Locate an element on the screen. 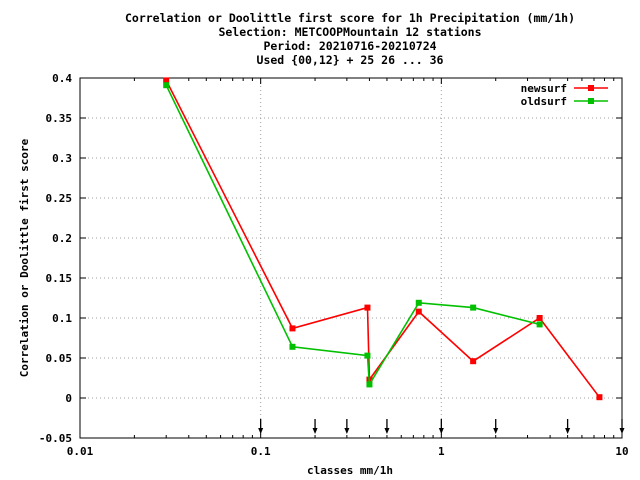 The width and height of the screenshot is (640, 480). y-tick-label: 0.35 is located at coordinates (59, 118).